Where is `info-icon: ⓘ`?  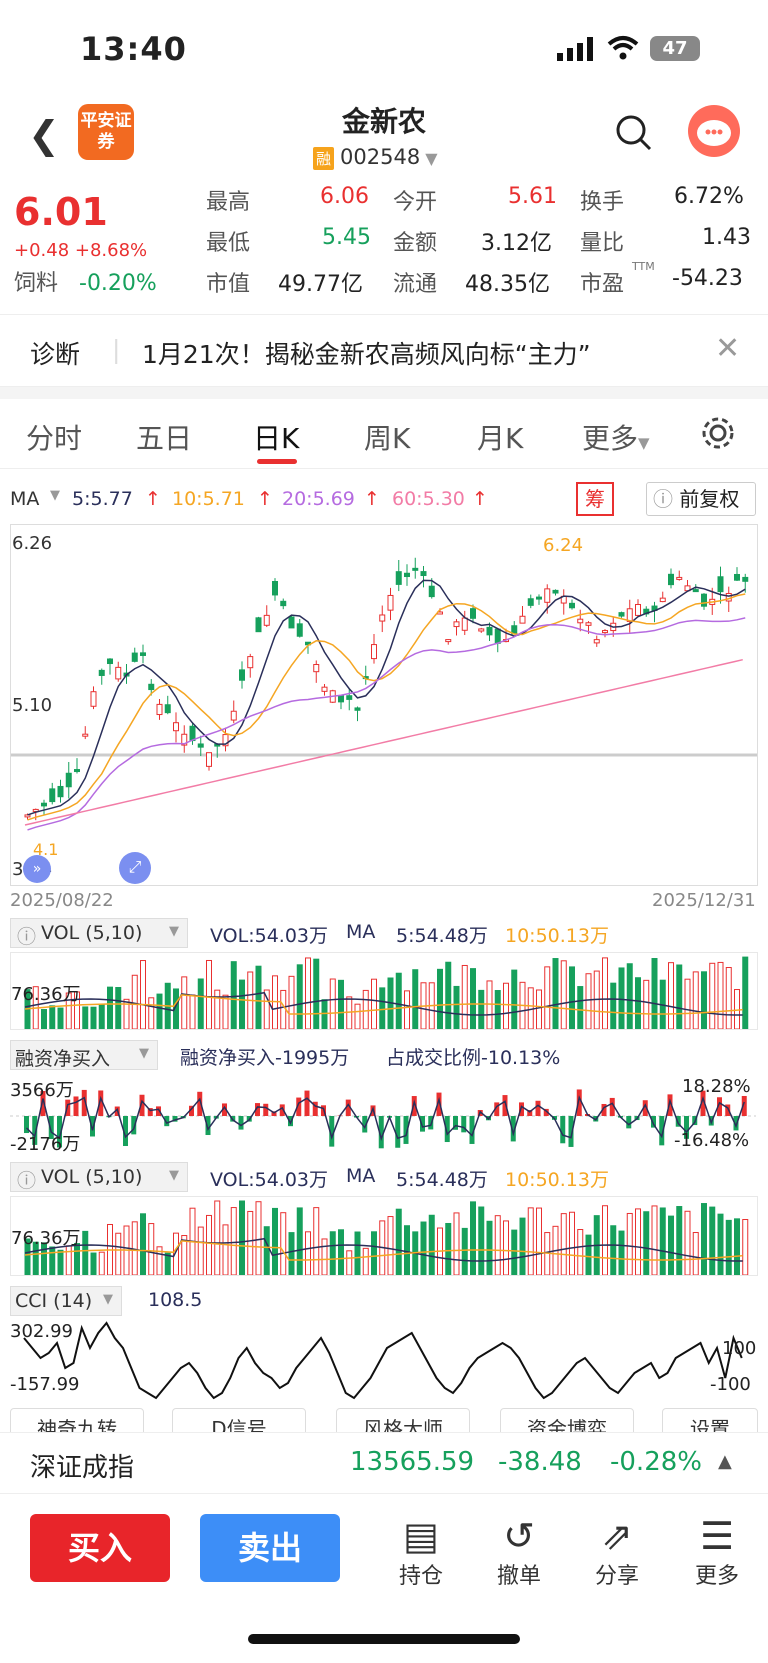
info-icon: ⓘ is located at coordinates (27, 1181).